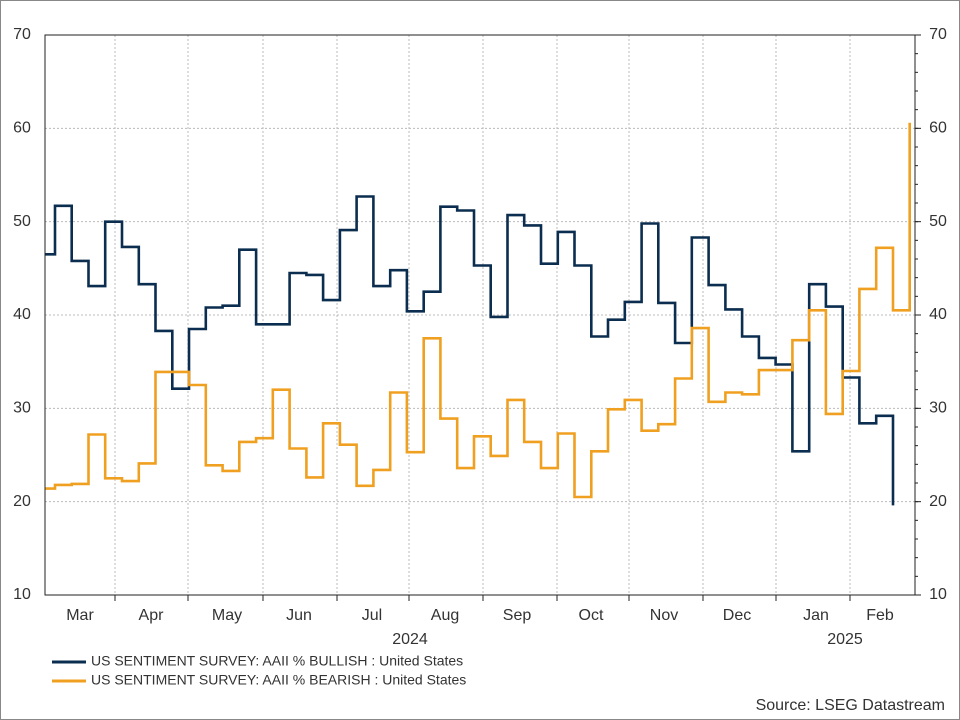 The image size is (960, 720). I want to click on y-tick-label: 30, so click(22, 408).